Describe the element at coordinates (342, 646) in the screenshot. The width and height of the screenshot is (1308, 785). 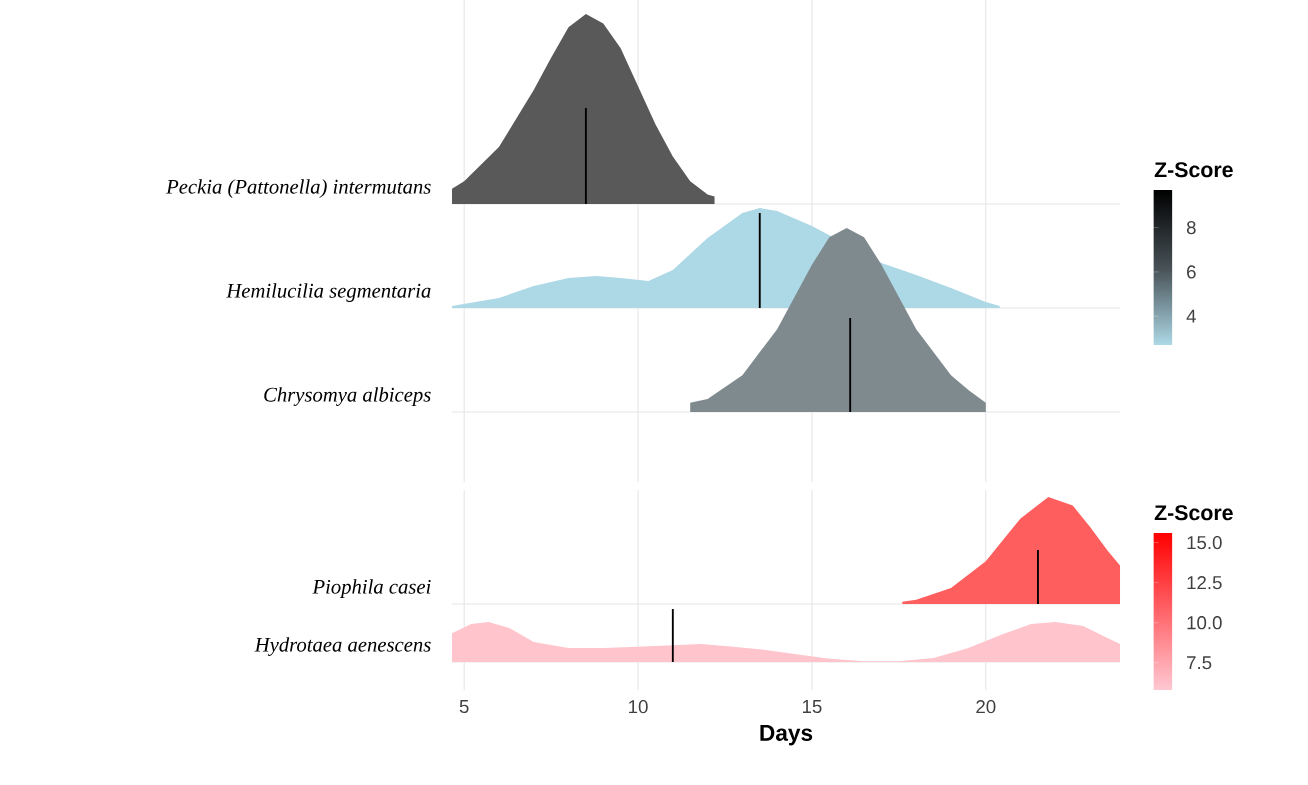
I see `y-axis-title: Hydrotaea aenescens` at that location.